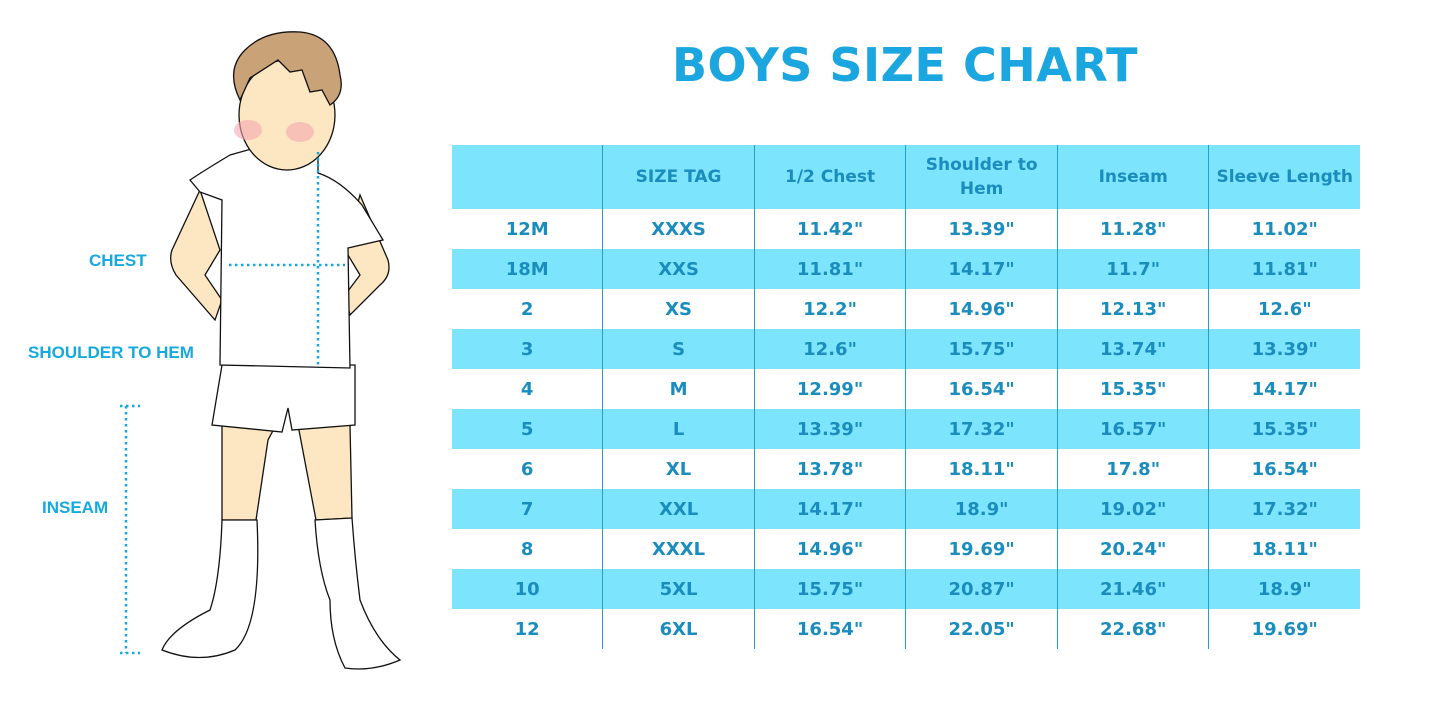 This screenshot has width=1445, height=723. I want to click on table-cell: XS, so click(678, 309).